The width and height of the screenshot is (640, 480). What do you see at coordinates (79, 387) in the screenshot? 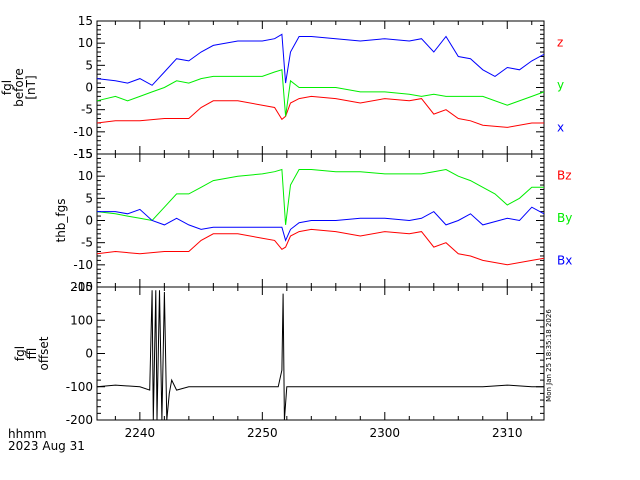
I see `y-tick-label: -100` at bounding box center [79, 387].